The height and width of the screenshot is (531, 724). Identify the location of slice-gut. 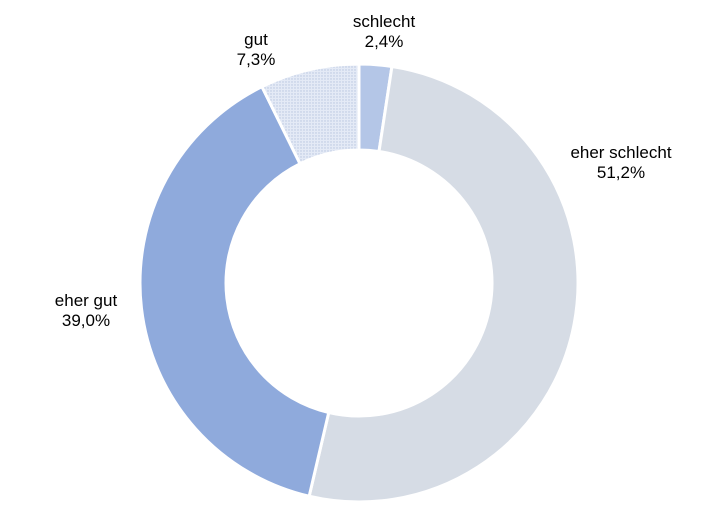
(310, 114).